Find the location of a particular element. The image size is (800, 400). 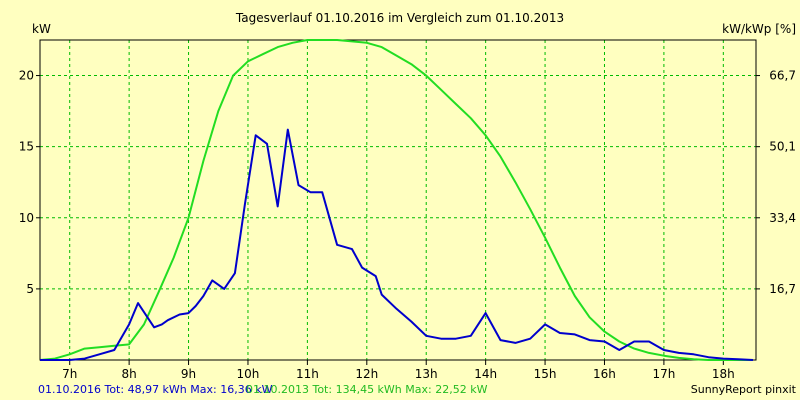

y-tick-label-left: 10 is located at coordinates (26, 218).